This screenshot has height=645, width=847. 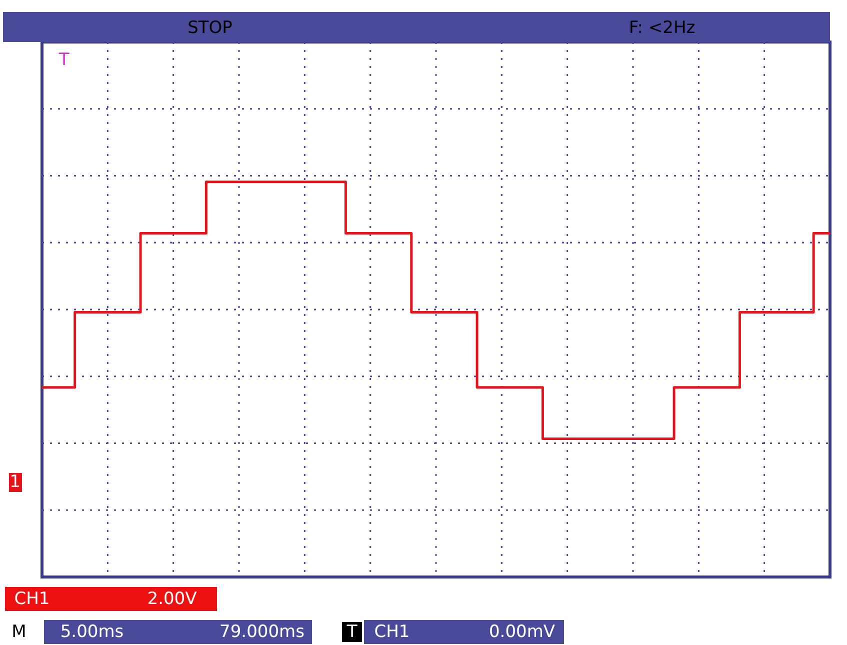 What do you see at coordinates (522, 632) in the screenshot?
I see `text: 0.00mV` at bounding box center [522, 632].